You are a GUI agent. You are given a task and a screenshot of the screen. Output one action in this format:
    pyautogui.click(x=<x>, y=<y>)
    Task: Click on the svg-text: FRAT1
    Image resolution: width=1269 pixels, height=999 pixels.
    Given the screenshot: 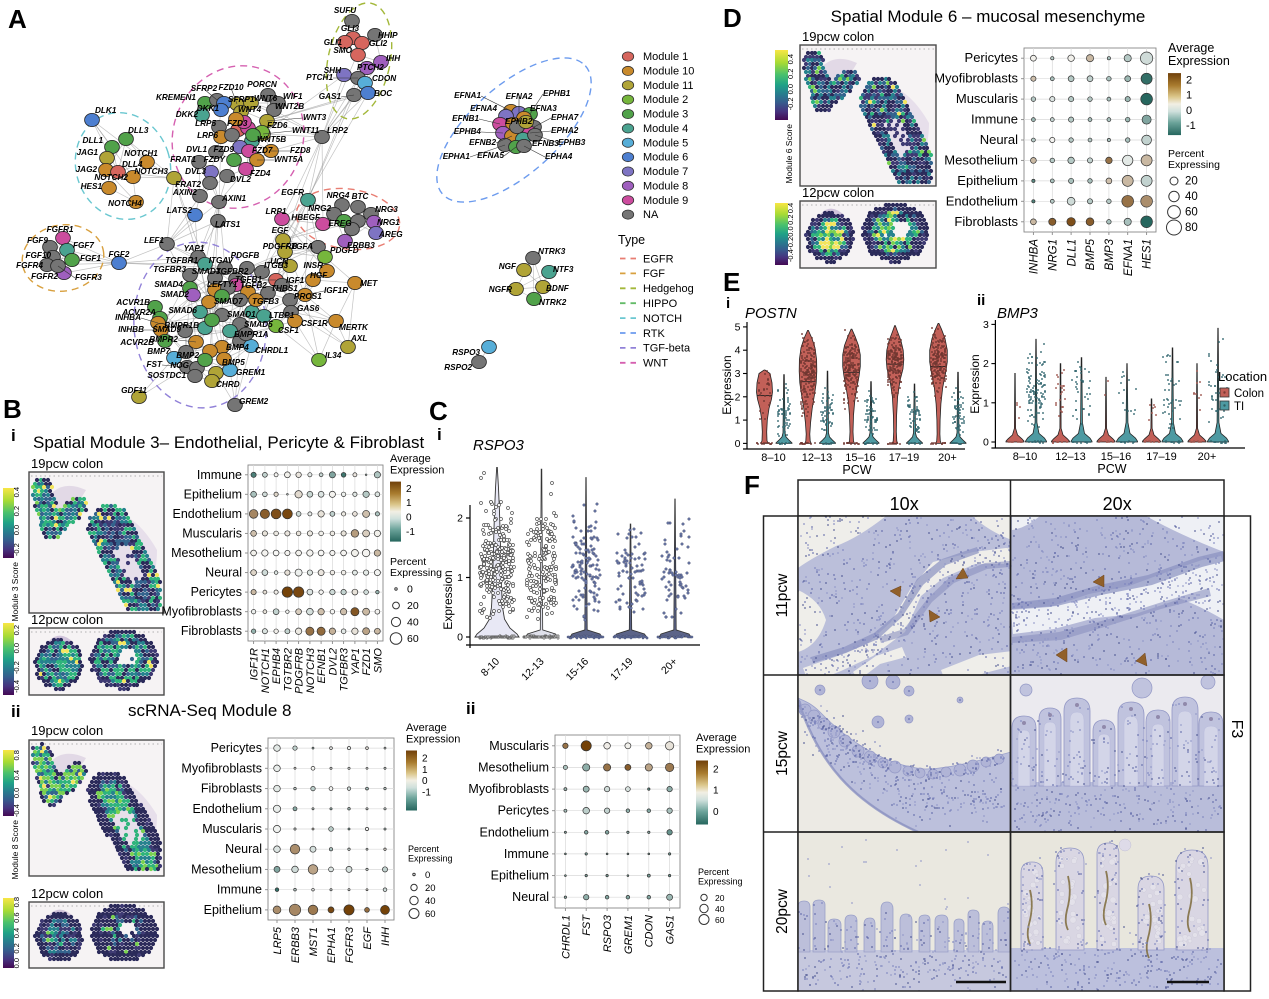 What is the action you would take?
    pyautogui.click(x=183, y=159)
    